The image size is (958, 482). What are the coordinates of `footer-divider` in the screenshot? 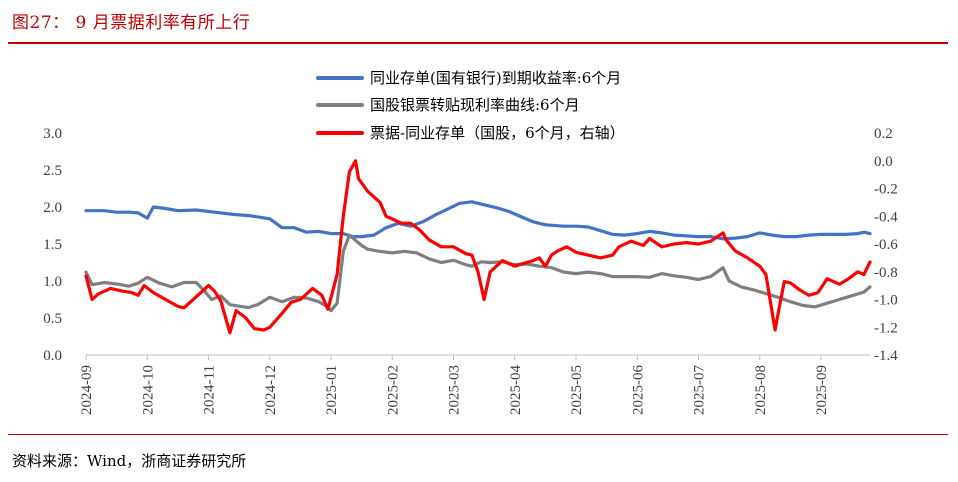 It's located at (478, 434).